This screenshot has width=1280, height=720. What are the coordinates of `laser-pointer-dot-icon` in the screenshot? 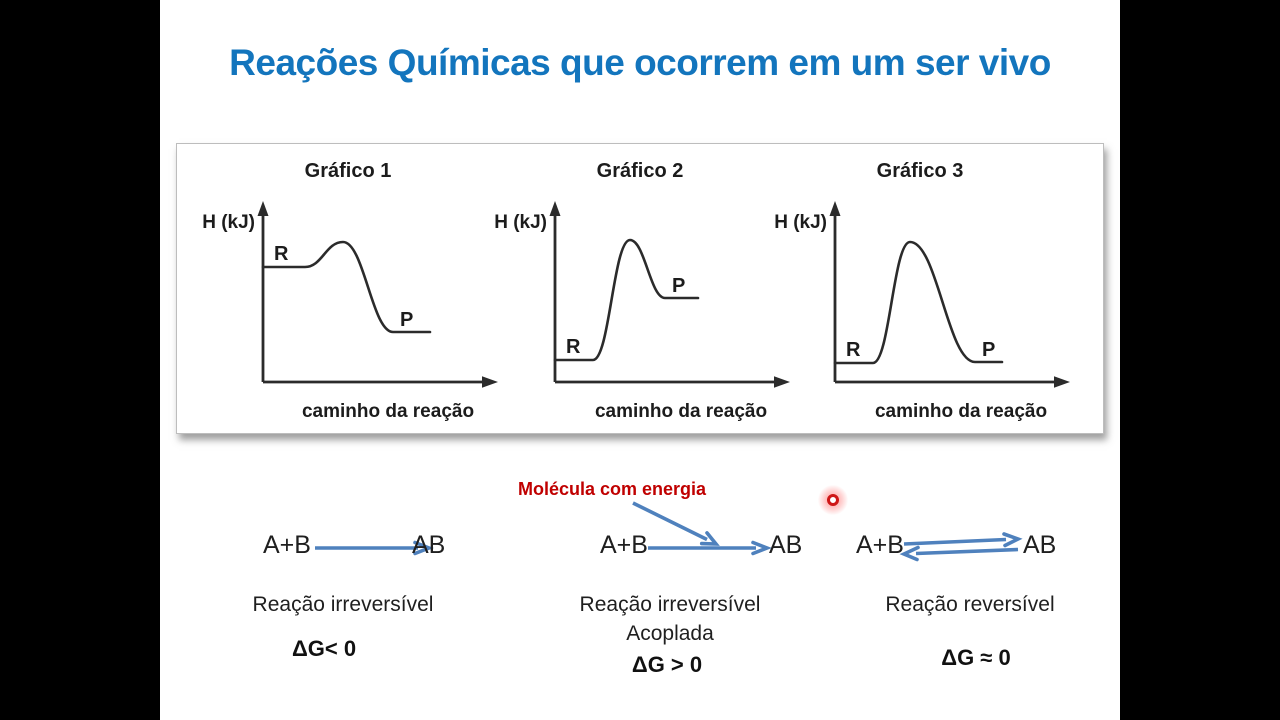 It's located at (833, 500).